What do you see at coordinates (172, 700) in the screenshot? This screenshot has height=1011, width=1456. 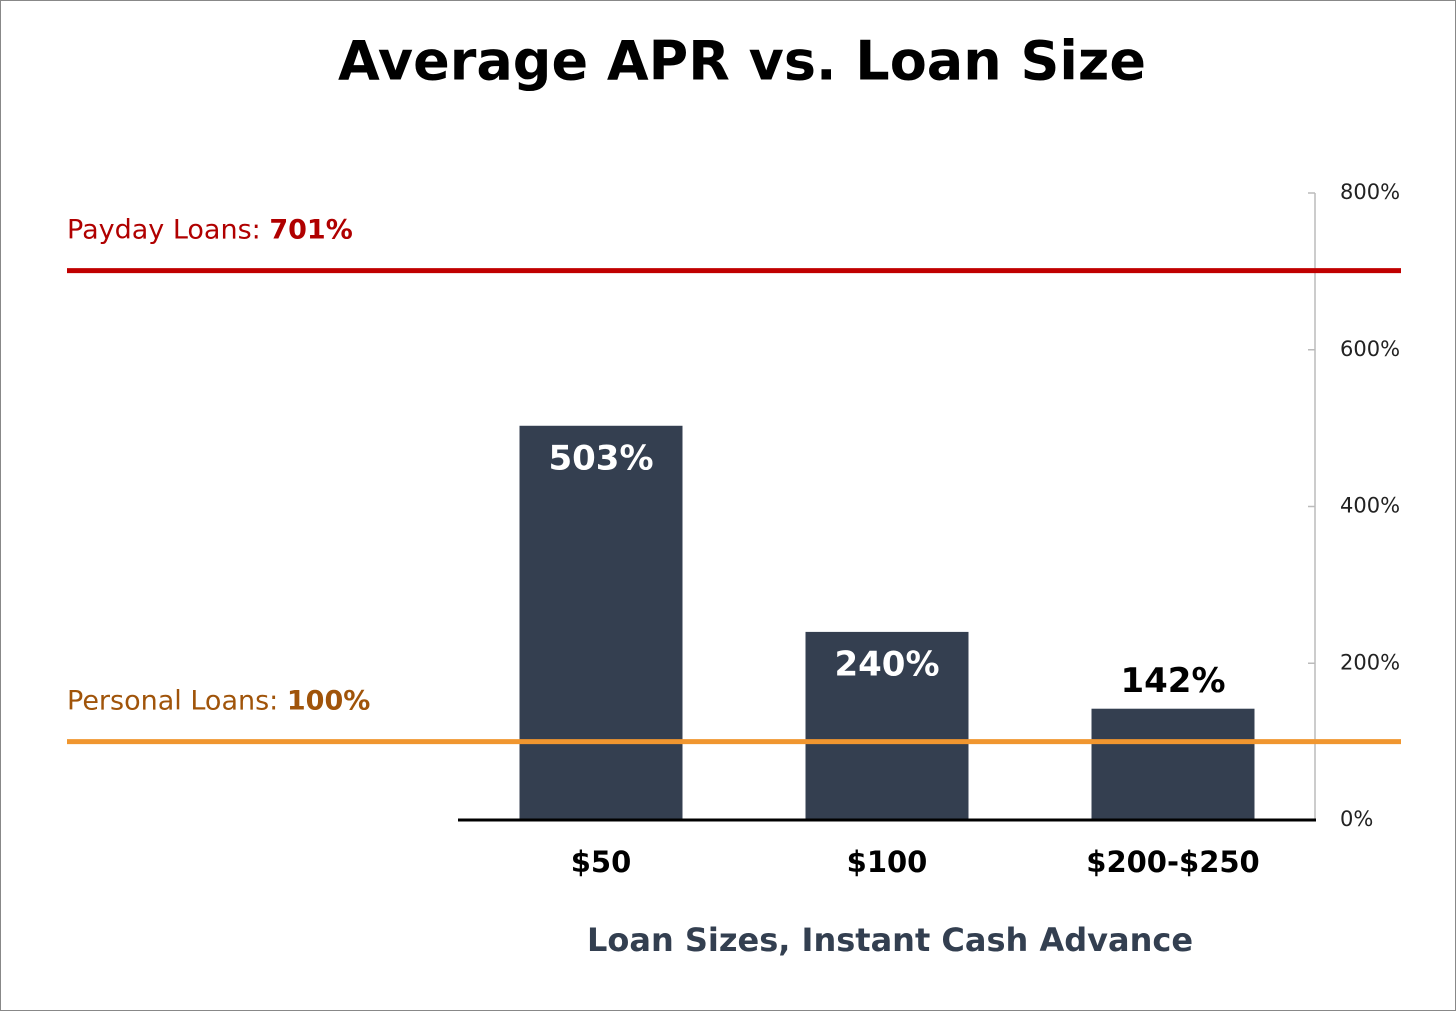 I see `reference-name: Personal Loans:` at bounding box center [172, 700].